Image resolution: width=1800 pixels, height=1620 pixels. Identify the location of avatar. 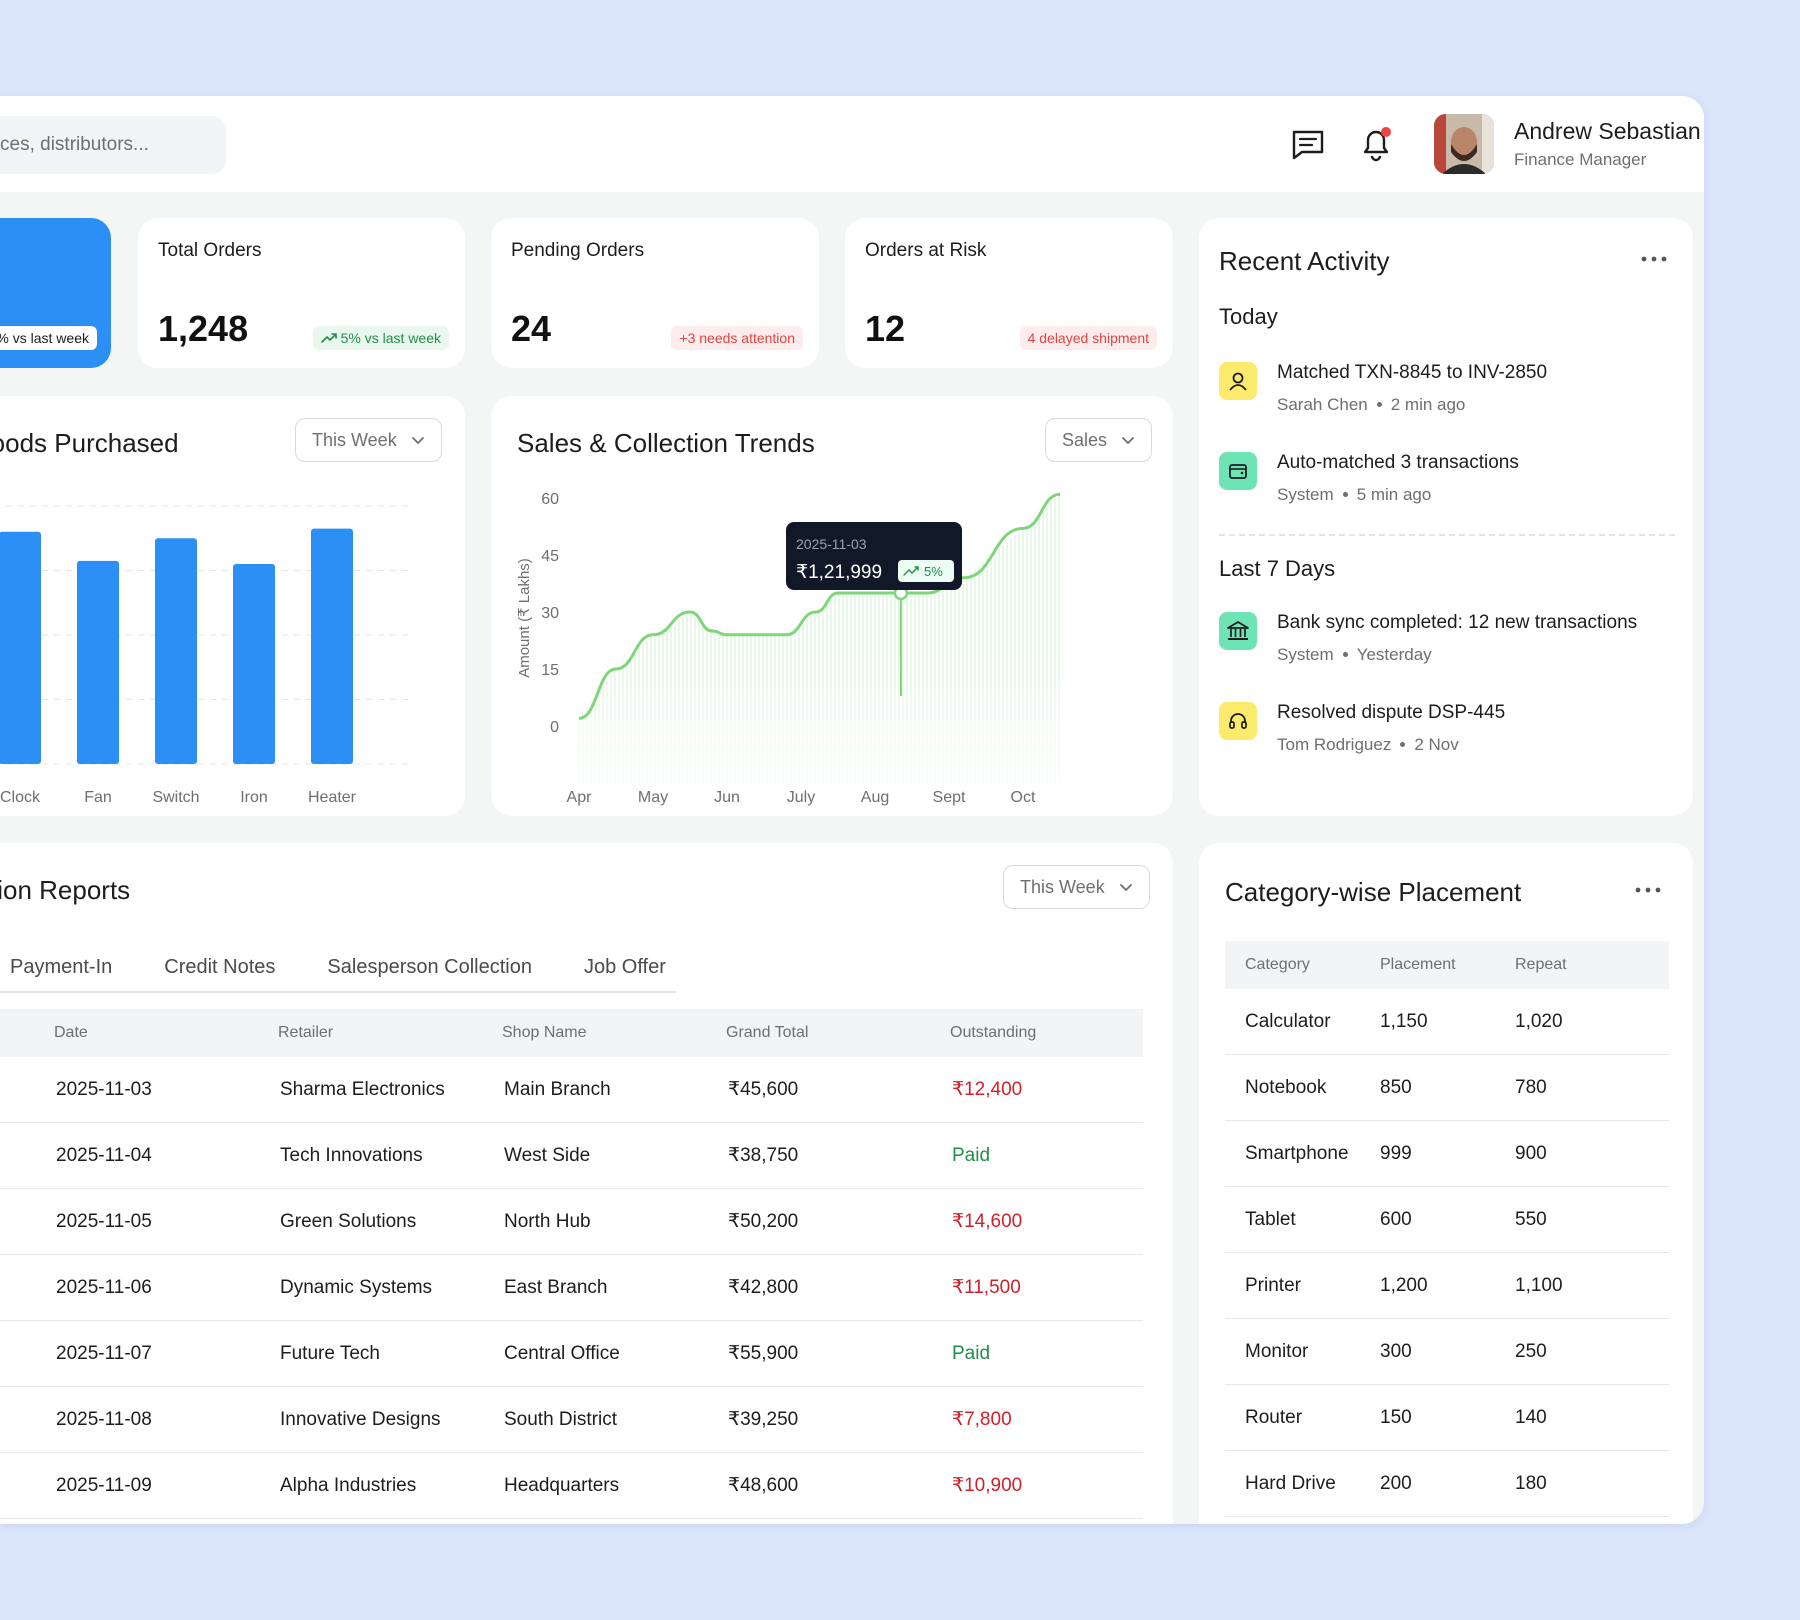
(1464, 144).